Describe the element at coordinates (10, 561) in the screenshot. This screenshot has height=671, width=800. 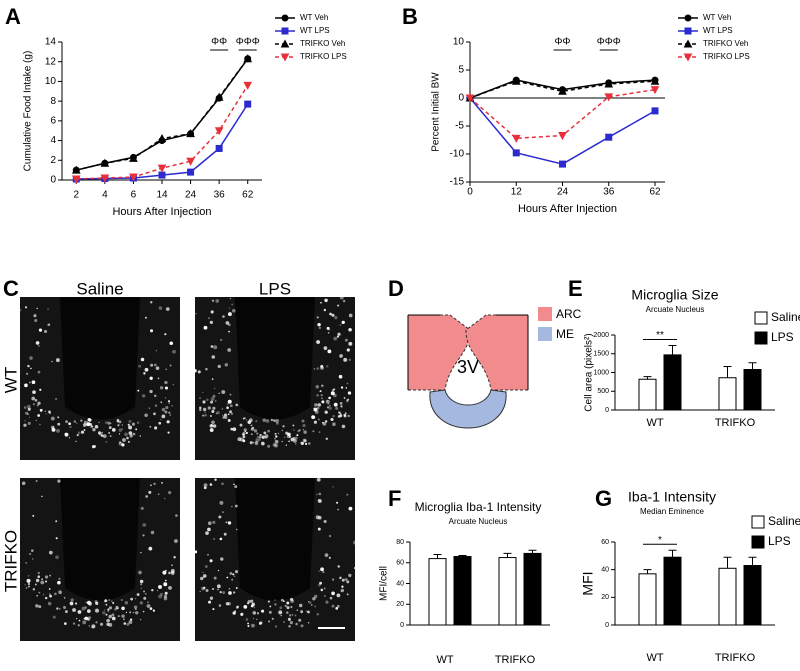
I see `row-label: TRIFKO` at that location.